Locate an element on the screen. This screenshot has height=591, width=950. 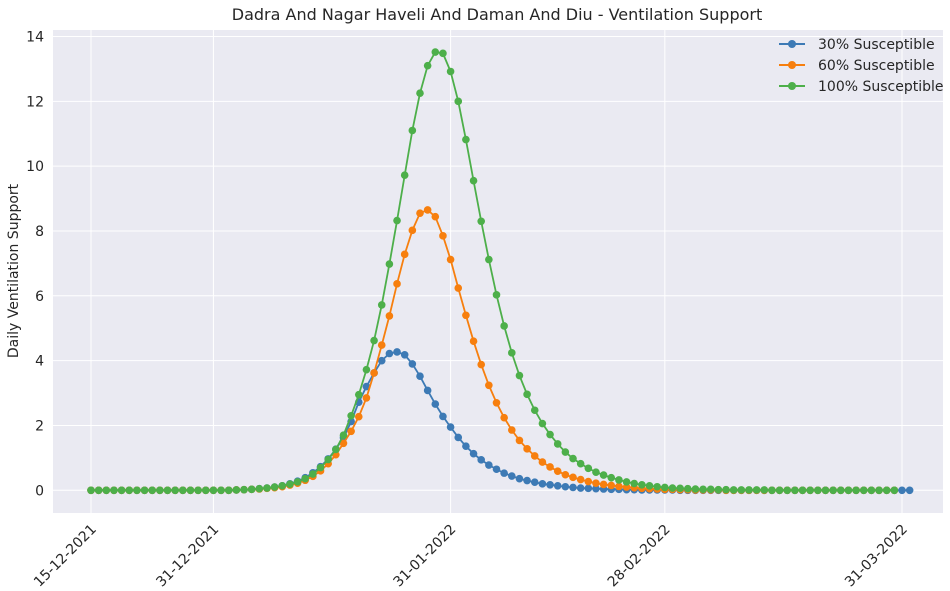
y-tick-label: 6 is located at coordinates (39, 297).